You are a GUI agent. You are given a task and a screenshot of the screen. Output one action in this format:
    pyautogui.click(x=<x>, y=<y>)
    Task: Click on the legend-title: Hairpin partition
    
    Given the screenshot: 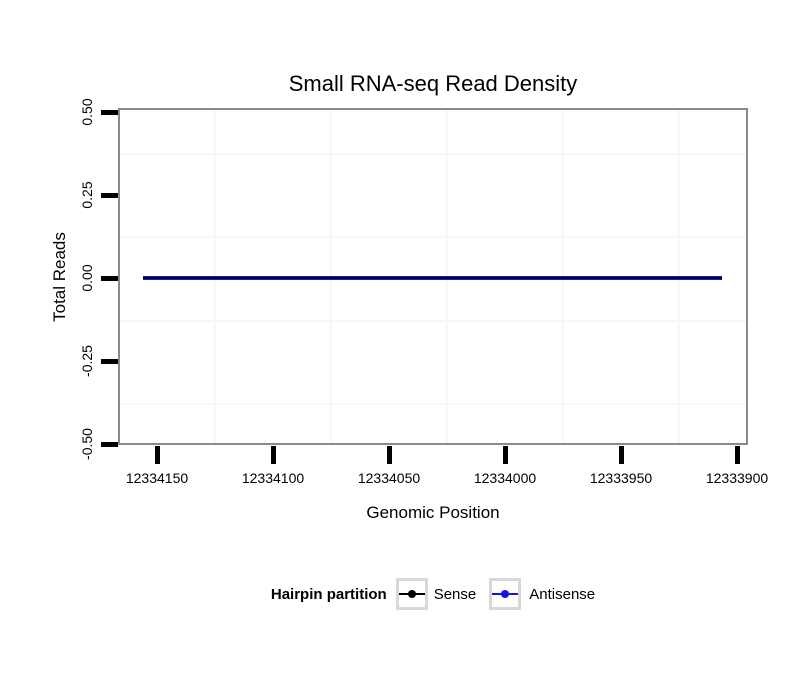 What is the action you would take?
    pyautogui.click(x=328, y=594)
    